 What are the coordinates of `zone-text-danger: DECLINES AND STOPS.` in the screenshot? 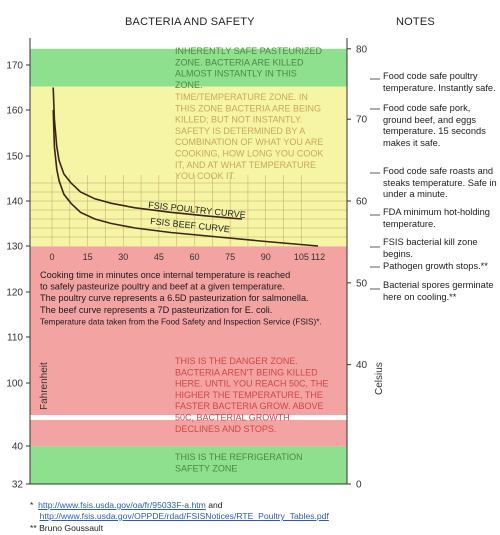 It's located at (225, 429).